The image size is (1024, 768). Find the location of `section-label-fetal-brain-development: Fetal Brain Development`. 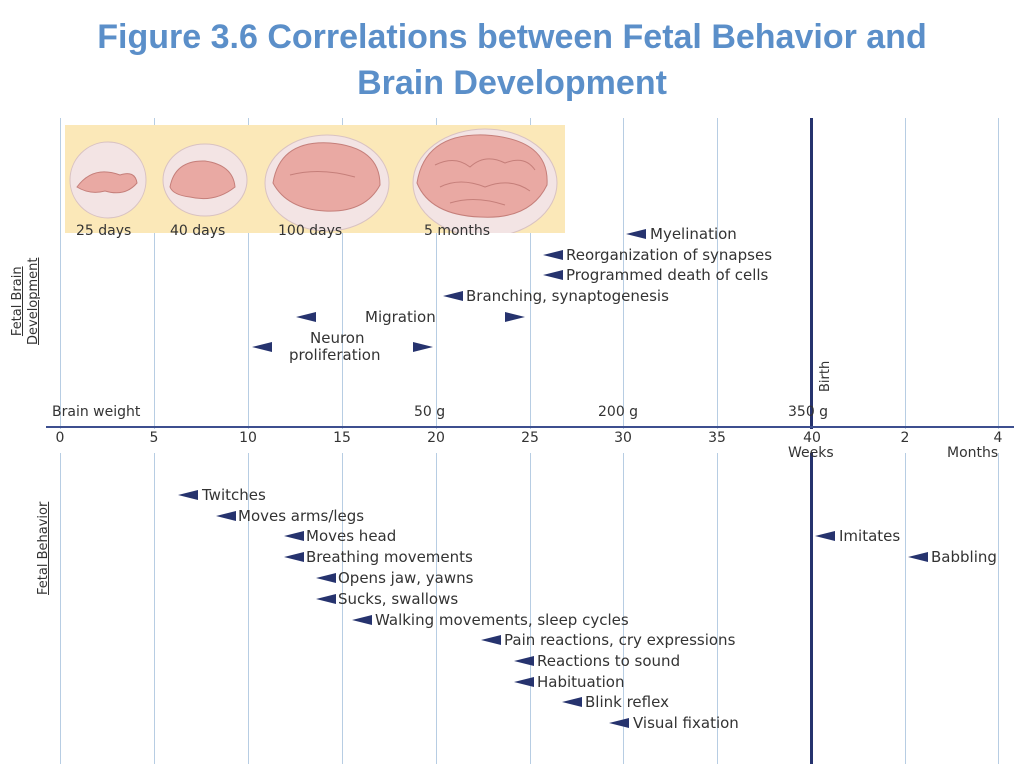

section-label-fetal-brain-development: Fetal Brain Development is located at coordinates (26, 301).